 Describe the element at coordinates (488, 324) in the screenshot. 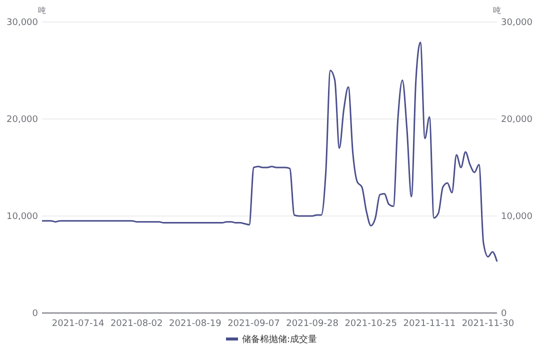

I see `x-tick-label: 2021-11-30` at that location.